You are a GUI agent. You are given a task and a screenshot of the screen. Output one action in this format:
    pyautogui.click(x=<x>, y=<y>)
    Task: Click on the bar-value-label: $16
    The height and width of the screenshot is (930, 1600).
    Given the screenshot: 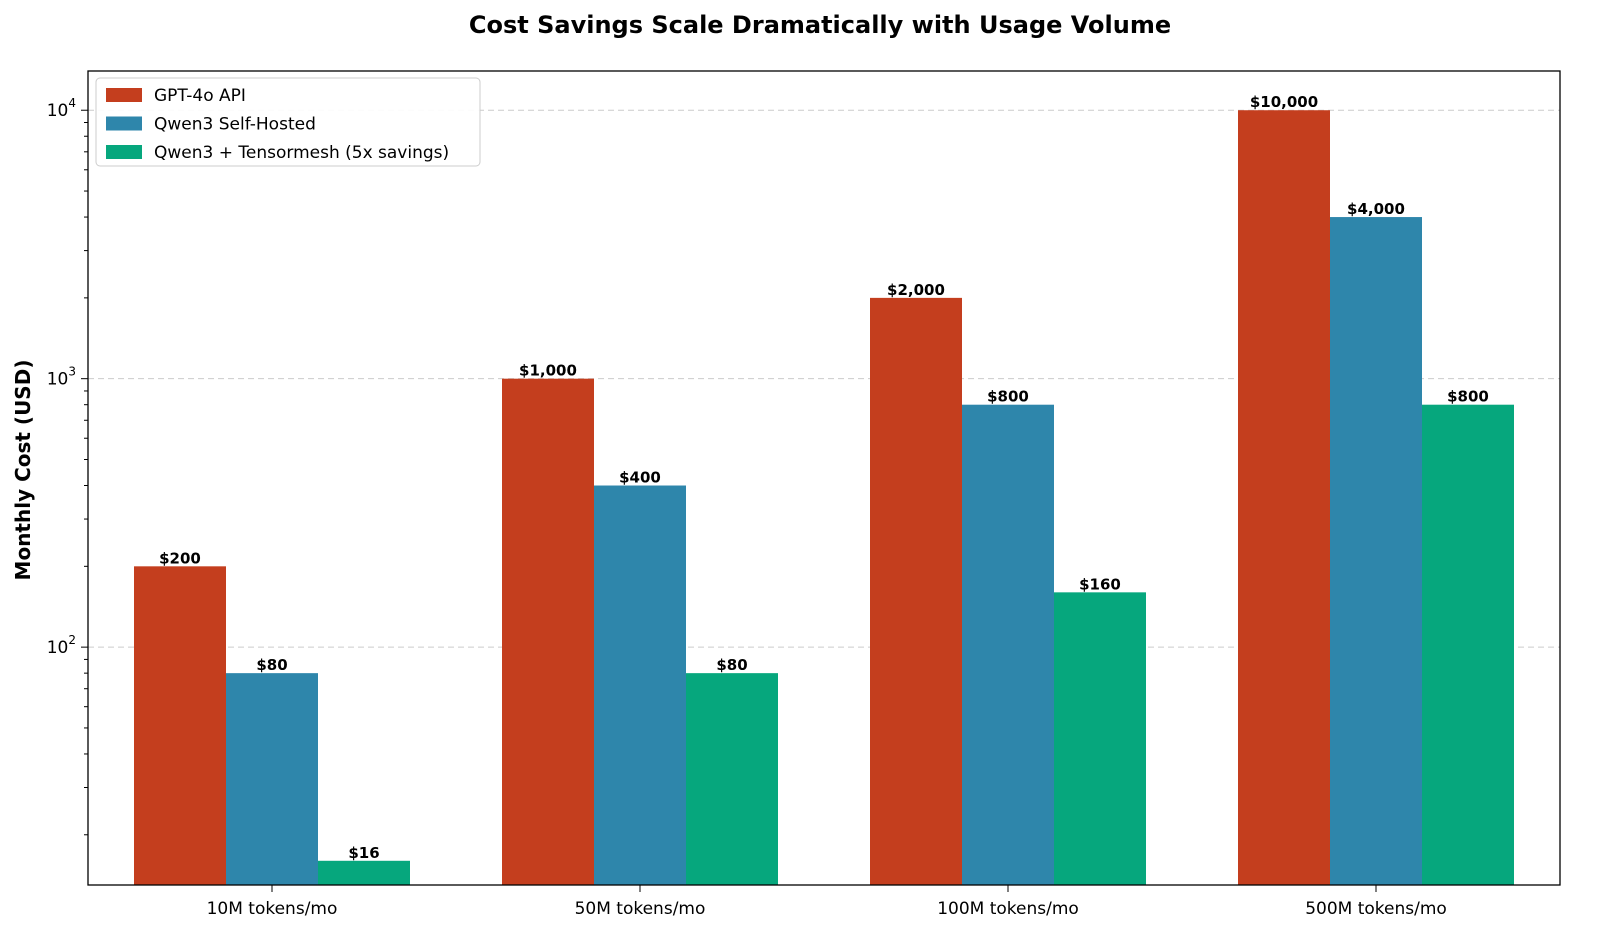 What is the action you would take?
    pyautogui.click(x=363, y=853)
    